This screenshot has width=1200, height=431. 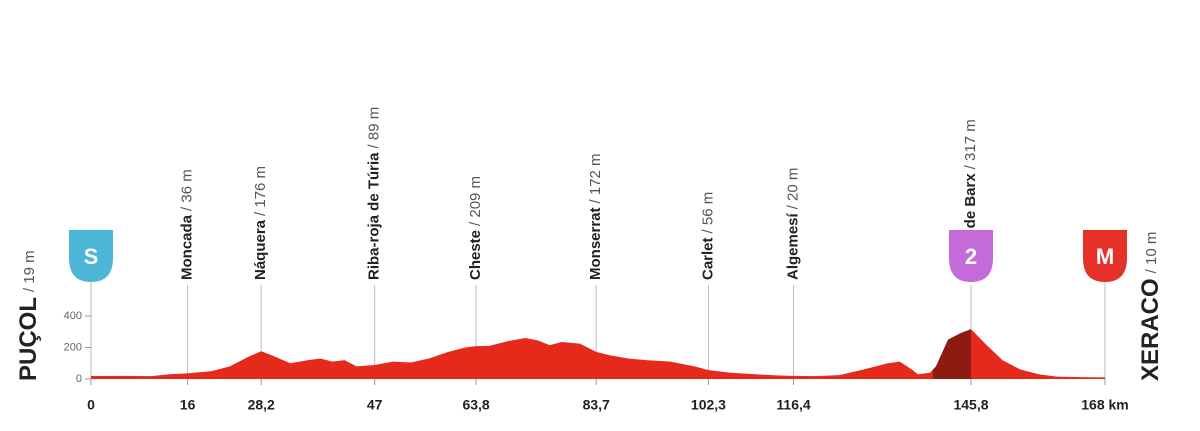 I want to click on x-tick-label: 145,8, so click(x=970, y=405).